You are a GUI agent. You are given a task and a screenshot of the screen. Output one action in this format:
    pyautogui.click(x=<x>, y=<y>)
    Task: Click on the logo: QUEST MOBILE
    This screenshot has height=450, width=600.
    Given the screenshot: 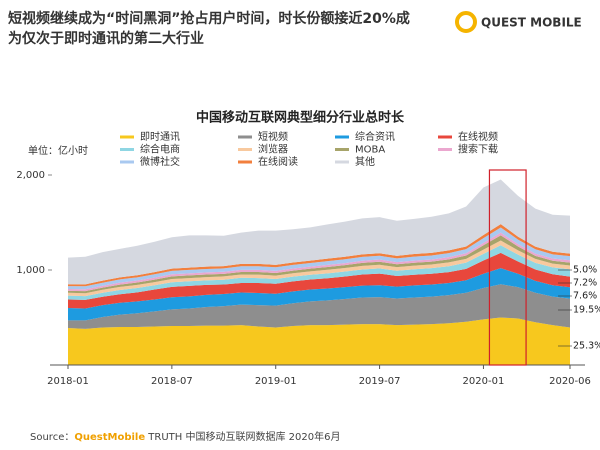 What is the action you would take?
    pyautogui.click(x=518, y=22)
    